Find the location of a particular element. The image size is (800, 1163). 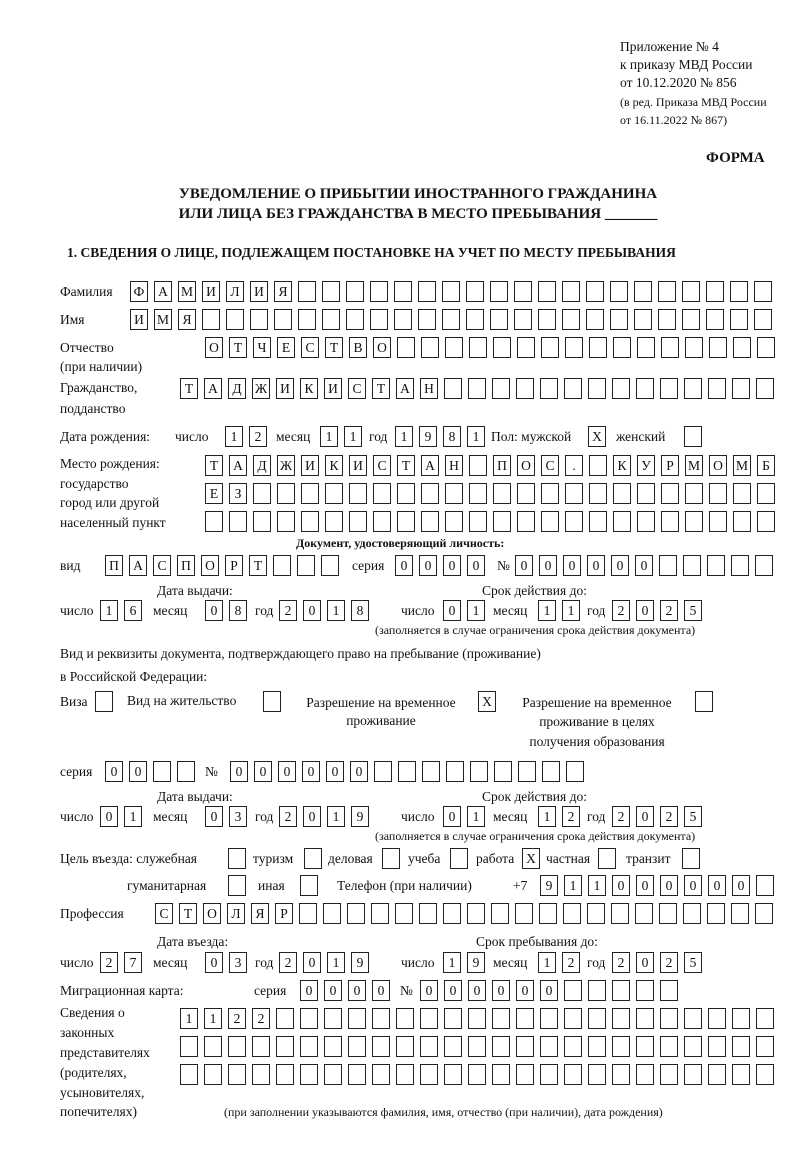

stay-issue-month-cell: 3 is located at coordinates (238, 816).